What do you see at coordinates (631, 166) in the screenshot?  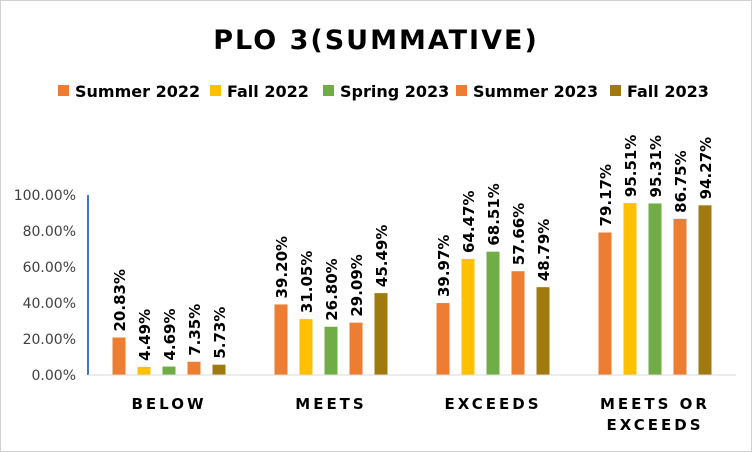 I see `data-label: 95.51%` at bounding box center [631, 166].